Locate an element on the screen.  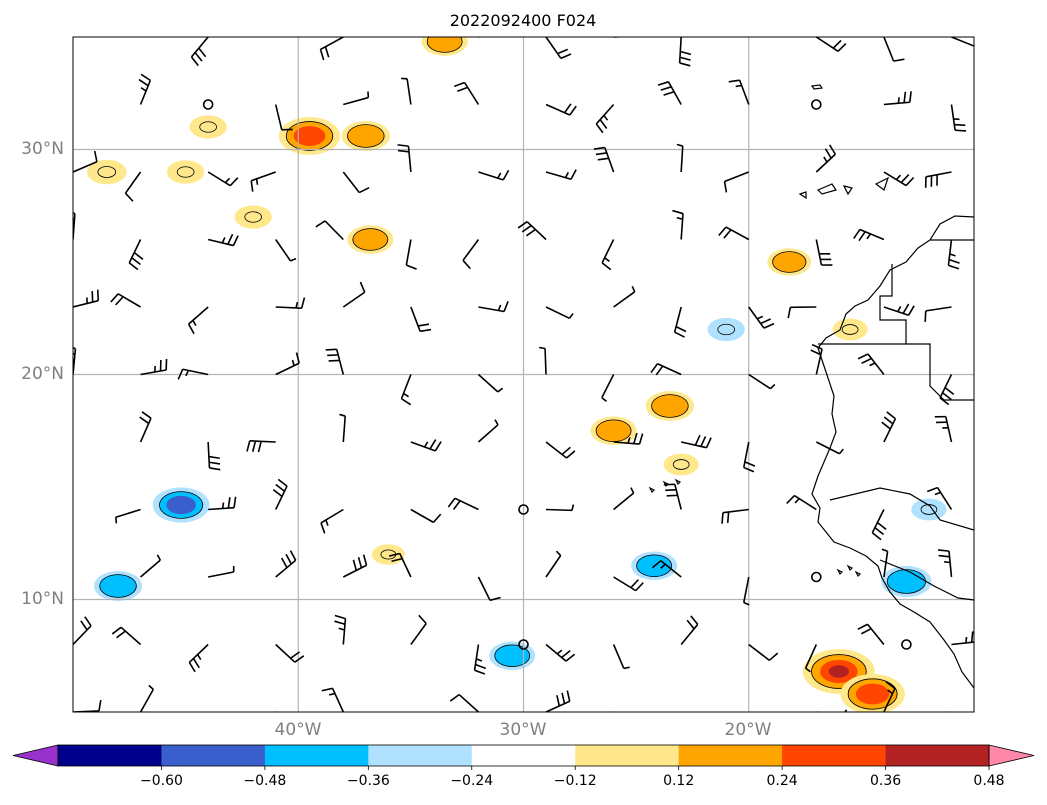
colorbar-extend-high is located at coordinates (1011, 755).